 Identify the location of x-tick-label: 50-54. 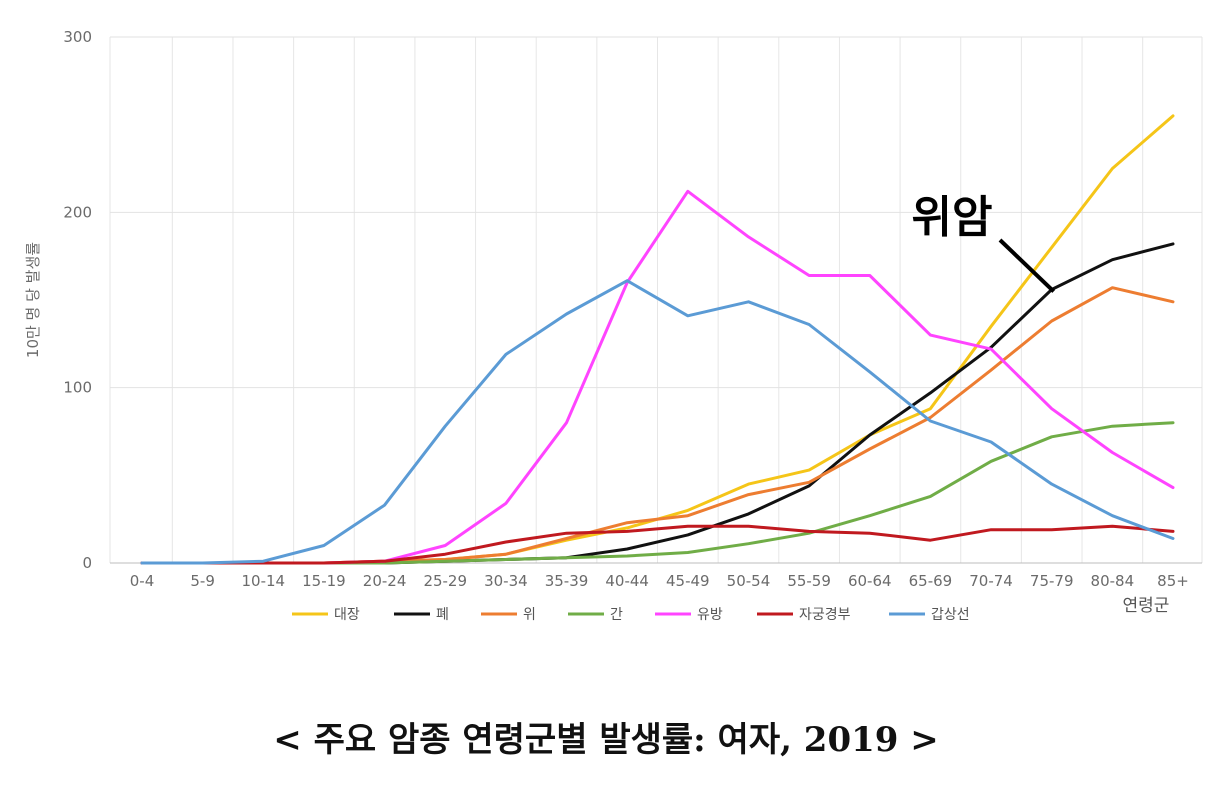
(749, 581).